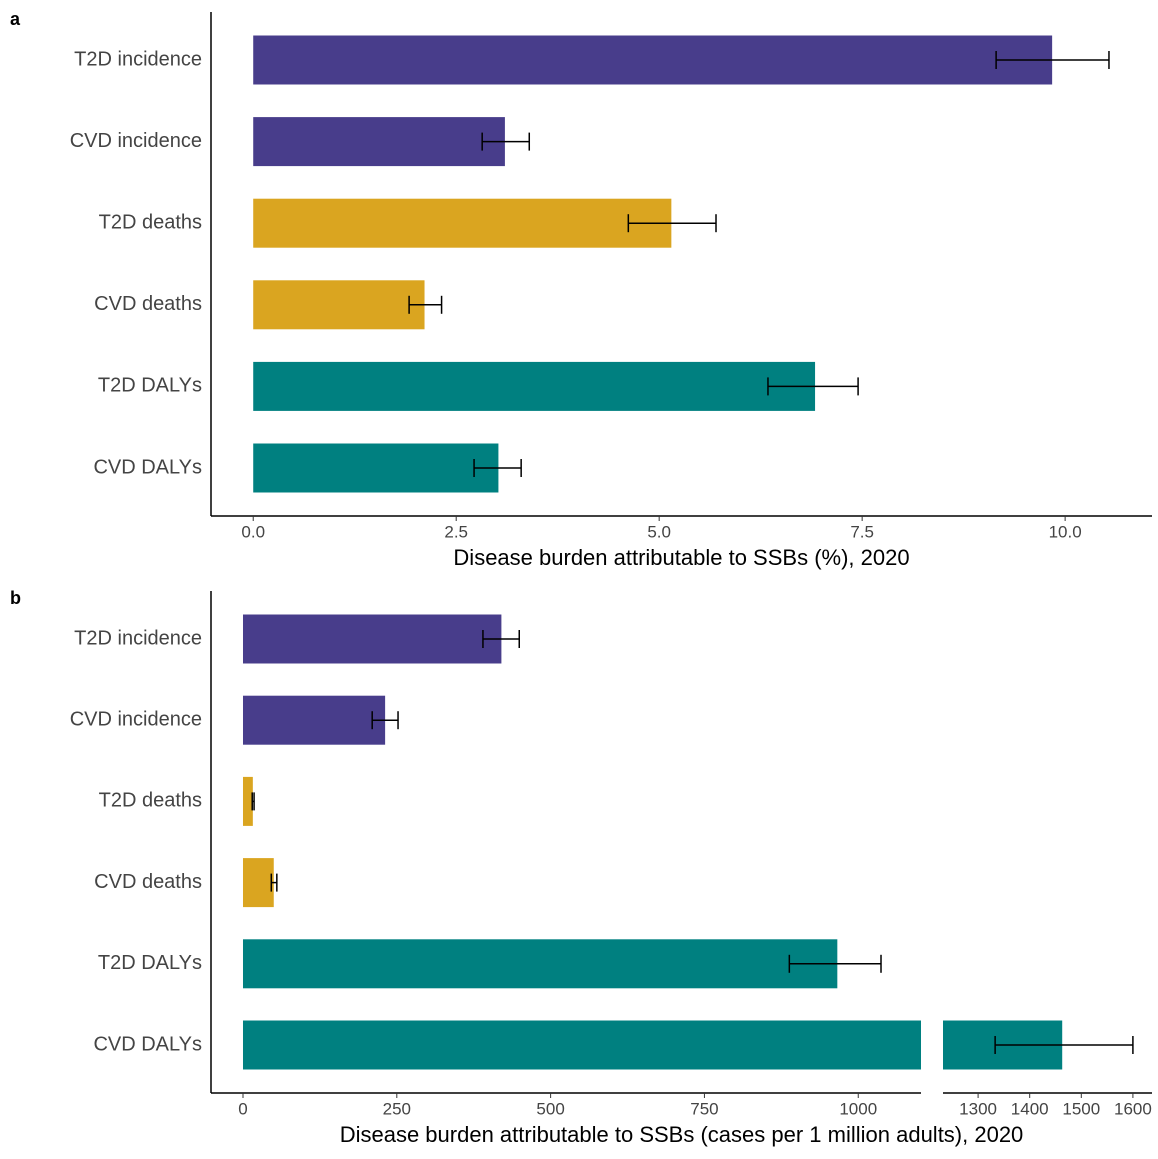 This screenshot has height=1159, width=1158. Describe the element at coordinates (704, 1108) in the screenshot. I see `x-tick-label: 750` at that location.